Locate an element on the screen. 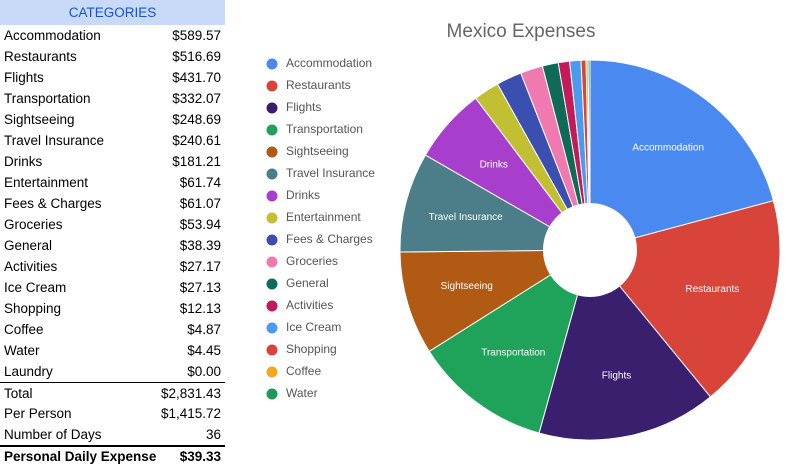 The height and width of the screenshot is (474, 800). legend-label: Coffee is located at coordinates (303, 371).